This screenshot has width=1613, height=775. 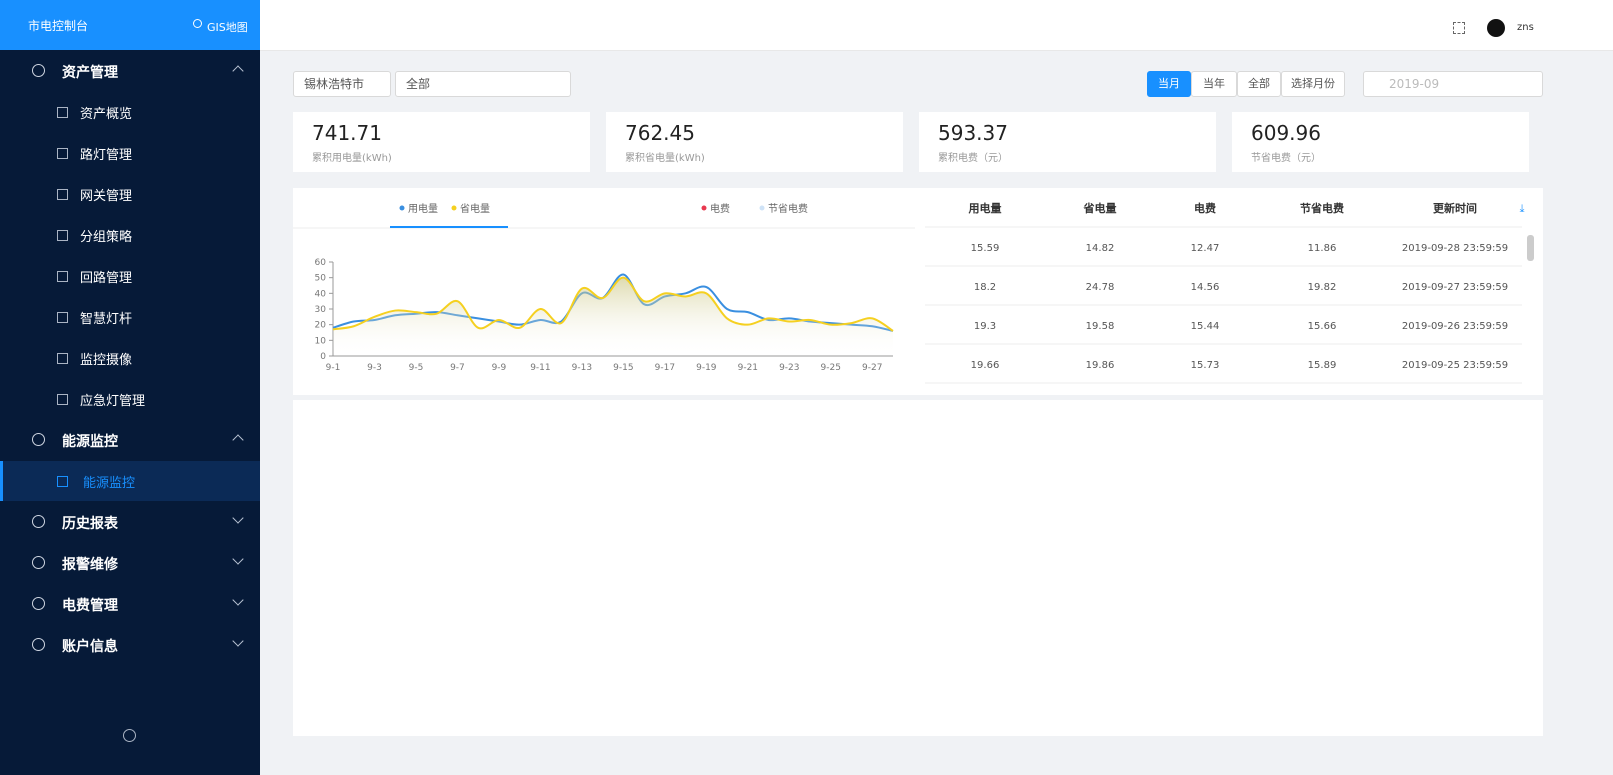 I want to click on x-tick-label: 9-13, so click(x=582, y=368).